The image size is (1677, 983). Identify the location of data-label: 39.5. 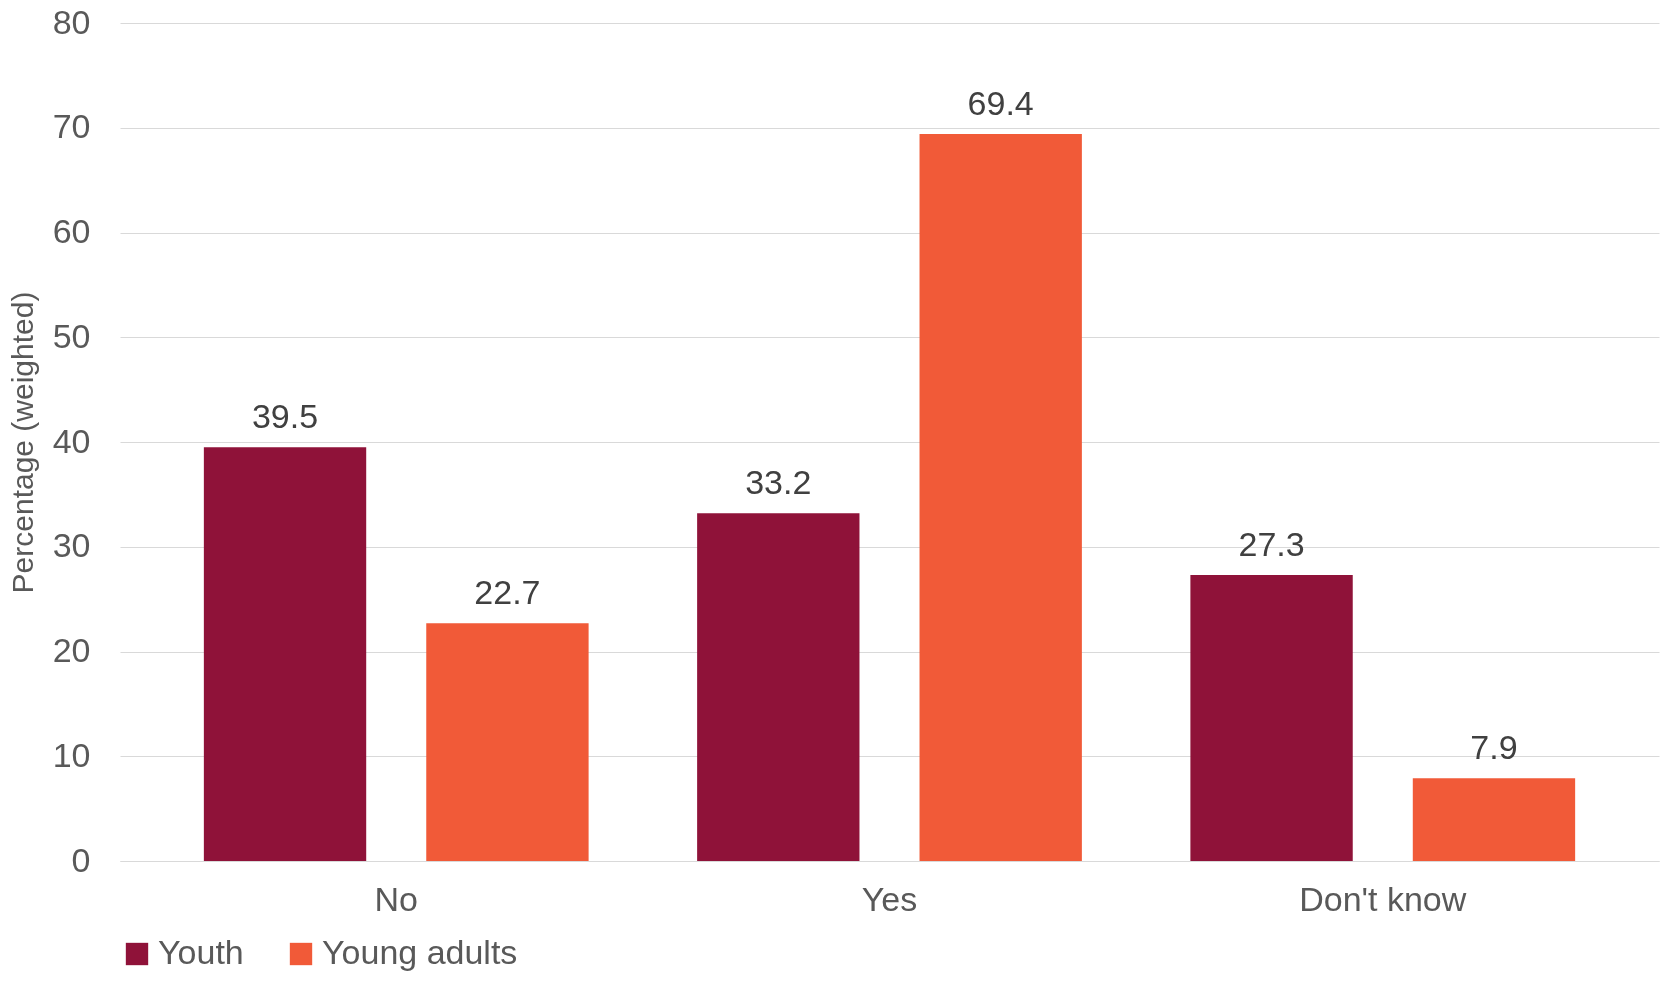
(285, 416).